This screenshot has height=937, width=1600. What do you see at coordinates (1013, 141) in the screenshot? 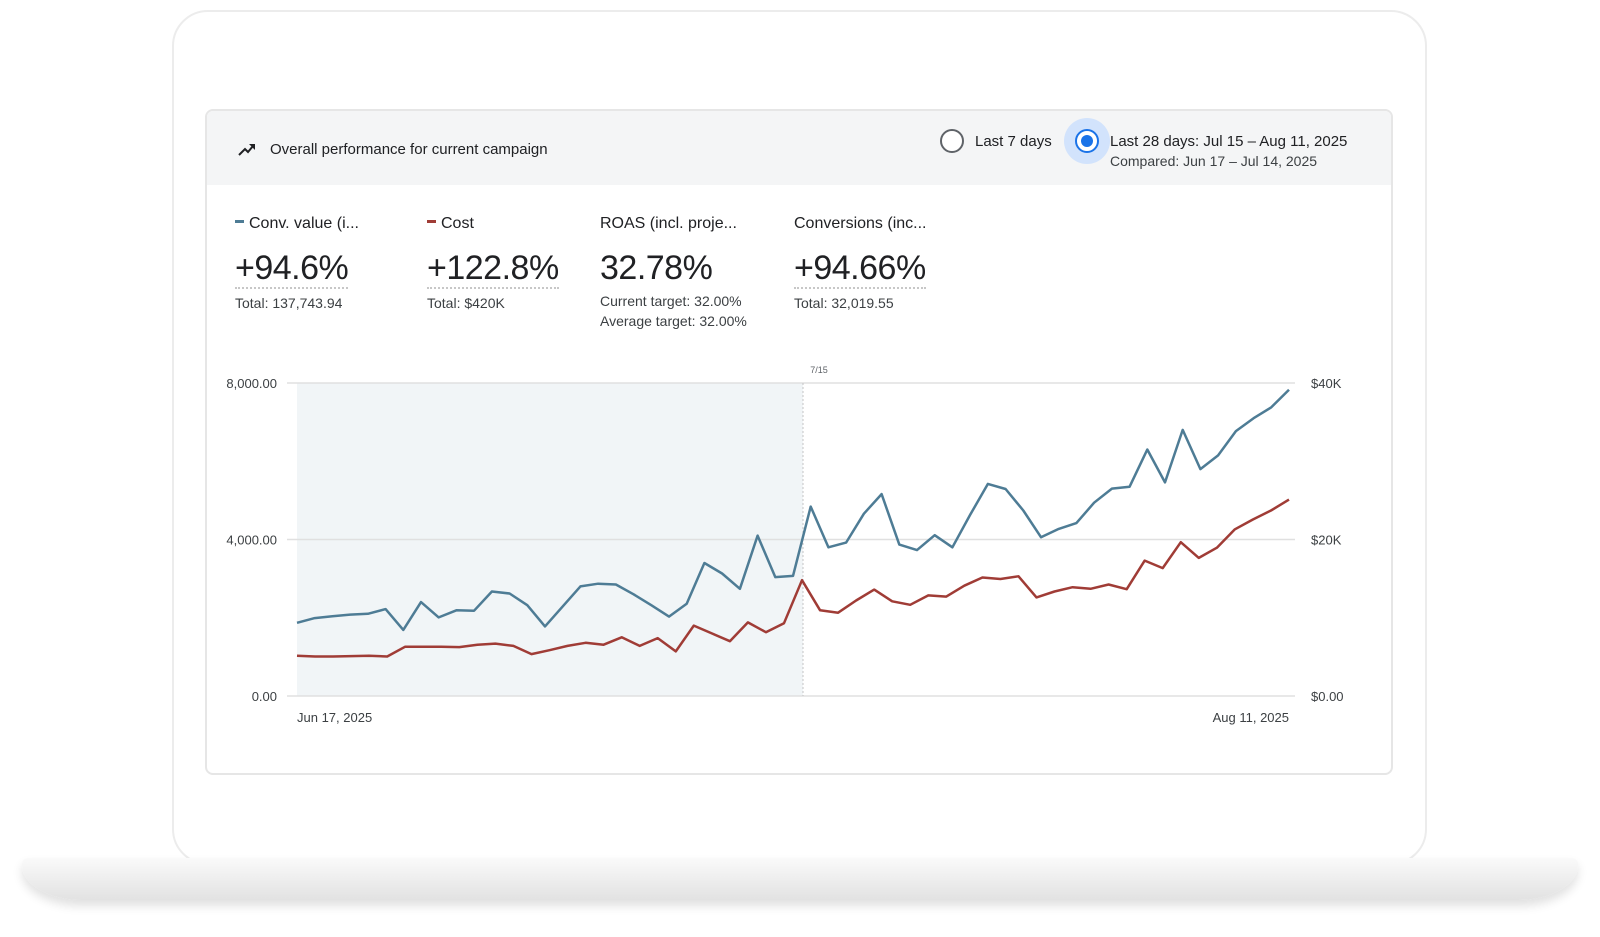
I see `radio-label-last-7-days: Last 7 days` at bounding box center [1013, 141].